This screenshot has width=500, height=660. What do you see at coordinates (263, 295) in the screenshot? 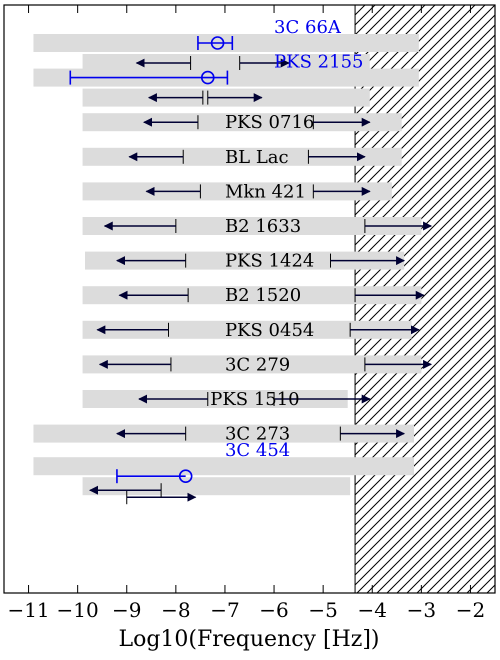
I see `source-label: B2 1520` at bounding box center [263, 295].